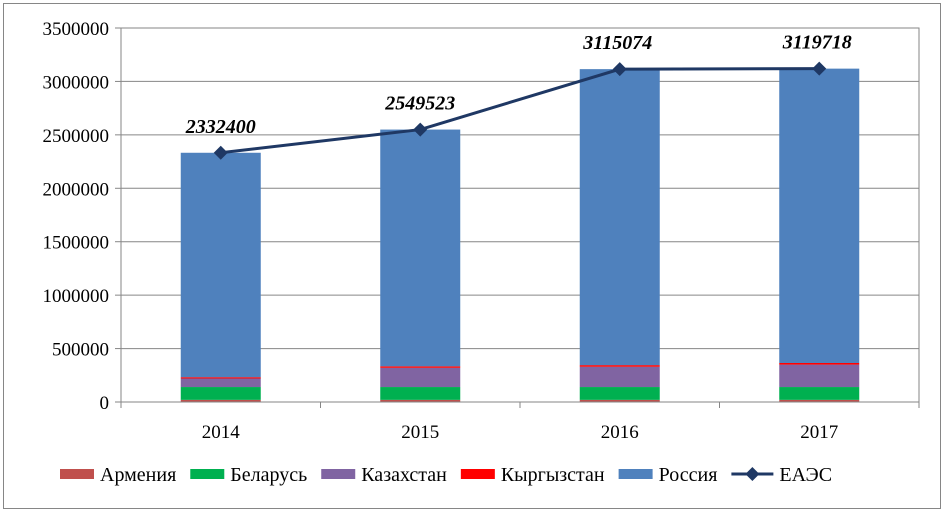 Image resolution: width=946 pixels, height=514 pixels. Describe the element at coordinates (817, 43) in the screenshot. I see `eaes-data-label: 3119718` at that location.